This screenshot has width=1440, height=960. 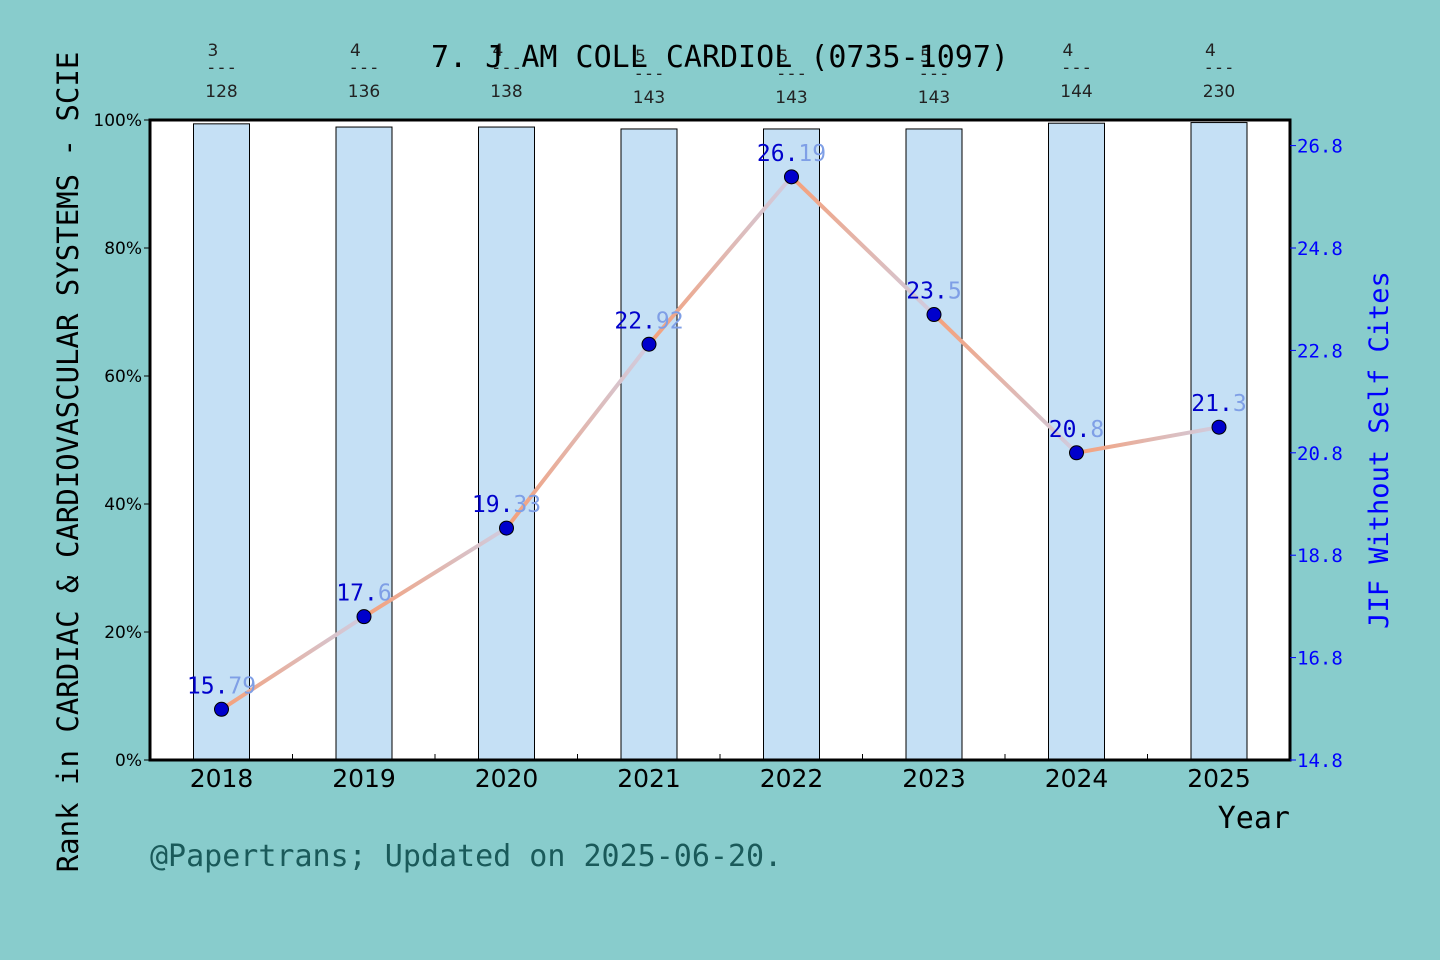 What do you see at coordinates (1320, 761) in the screenshot?
I see `y-right-tick-label-0: 14.8` at bounding box center [1320, 761].